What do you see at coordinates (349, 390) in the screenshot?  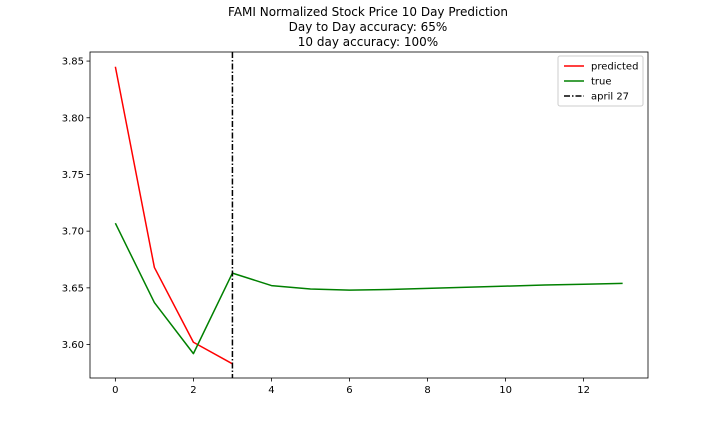 I see `x-tick-label: 6` at bounding box center [349, 390].